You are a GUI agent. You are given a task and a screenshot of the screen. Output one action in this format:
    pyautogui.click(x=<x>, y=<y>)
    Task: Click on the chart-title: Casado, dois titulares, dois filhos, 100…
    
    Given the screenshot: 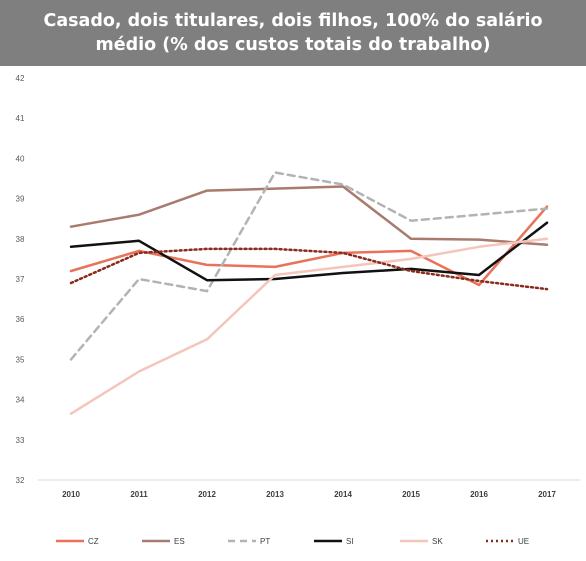 What is the action you would take?
    pyautogui.click(x=293, y=33)
    